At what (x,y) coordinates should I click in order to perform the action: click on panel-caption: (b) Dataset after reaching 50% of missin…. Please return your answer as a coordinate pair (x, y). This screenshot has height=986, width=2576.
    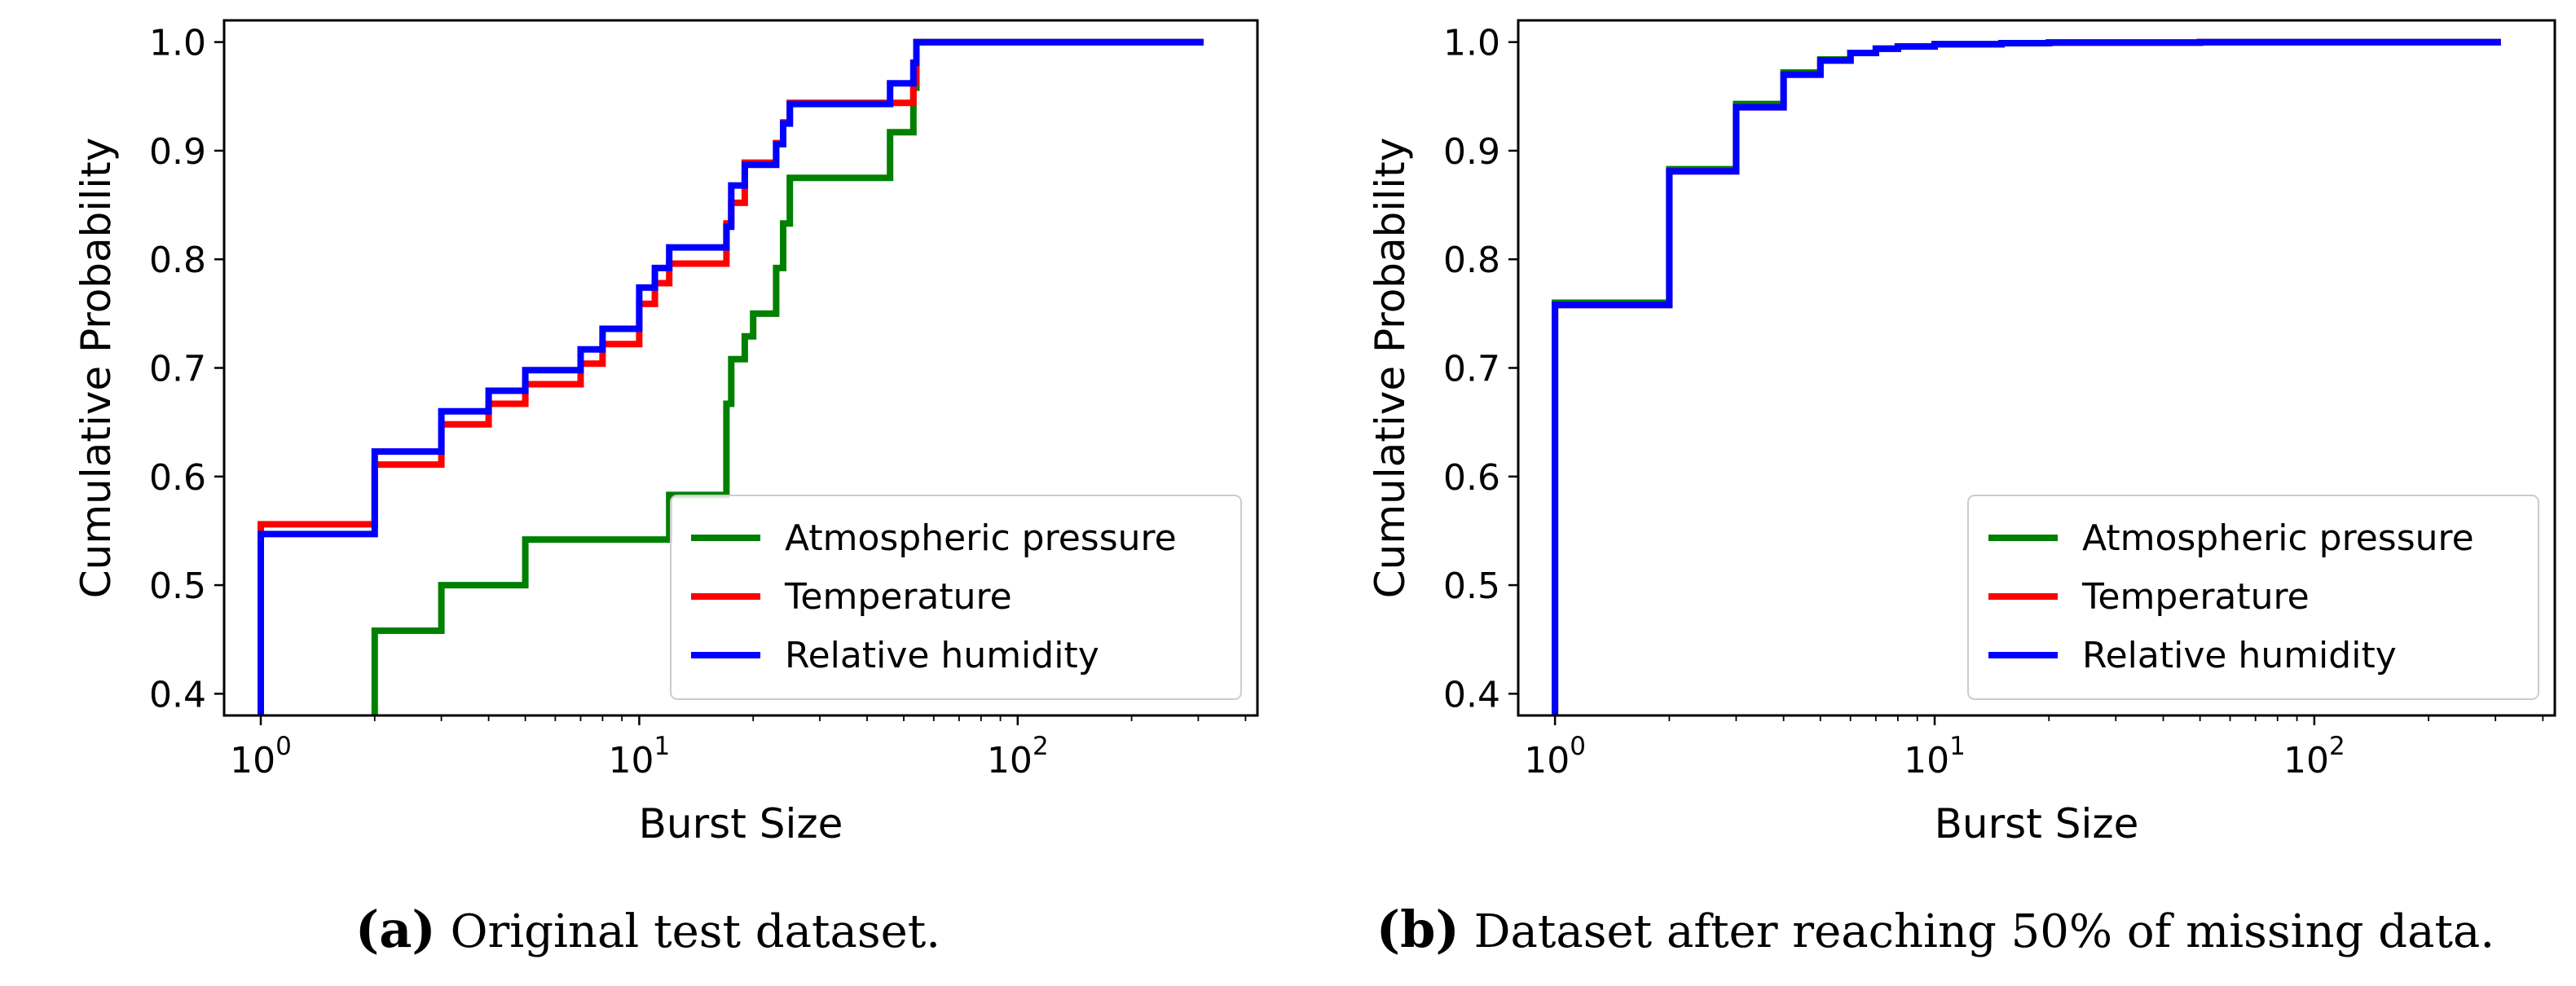
    Looking at the image, I should click on (1936, 929).